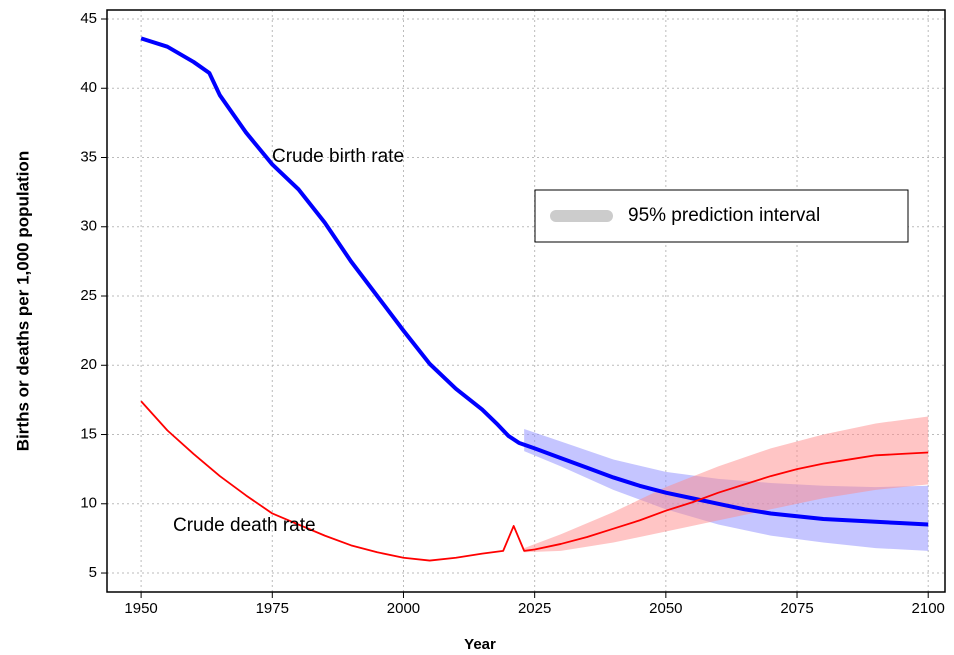  Describe the element at coordinates (272, 608) in the screenshot. I see `x-tick-label: 1975` at that location.